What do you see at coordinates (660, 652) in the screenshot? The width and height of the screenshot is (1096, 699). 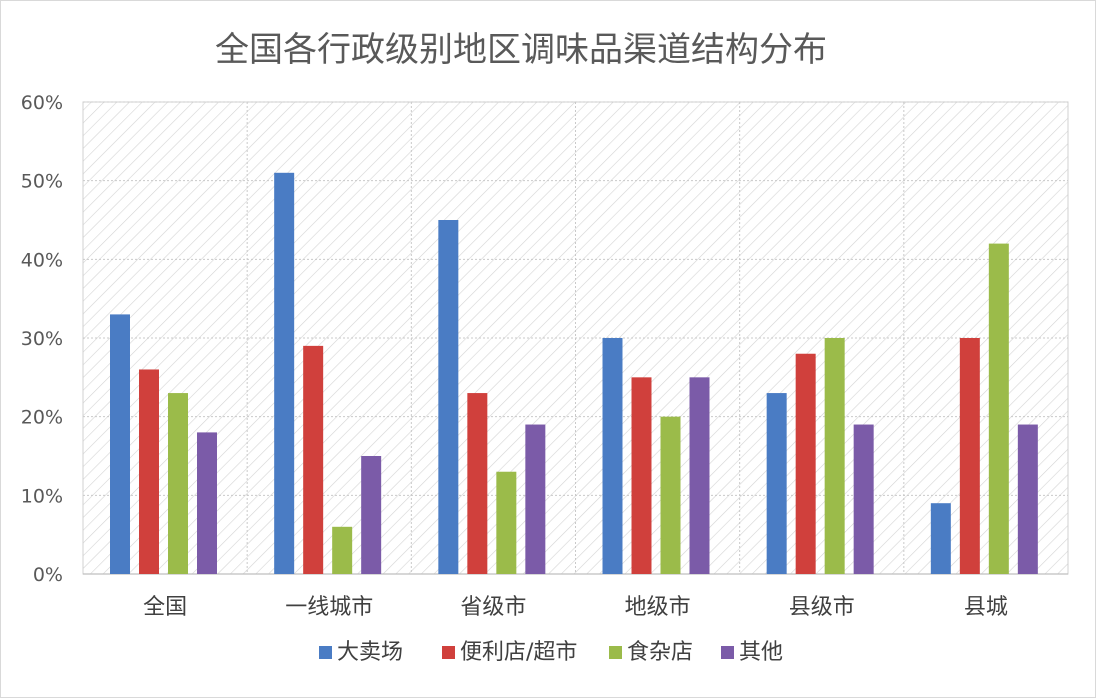 I see `legend-label: 食杂店` at bounding box center [660, 652].